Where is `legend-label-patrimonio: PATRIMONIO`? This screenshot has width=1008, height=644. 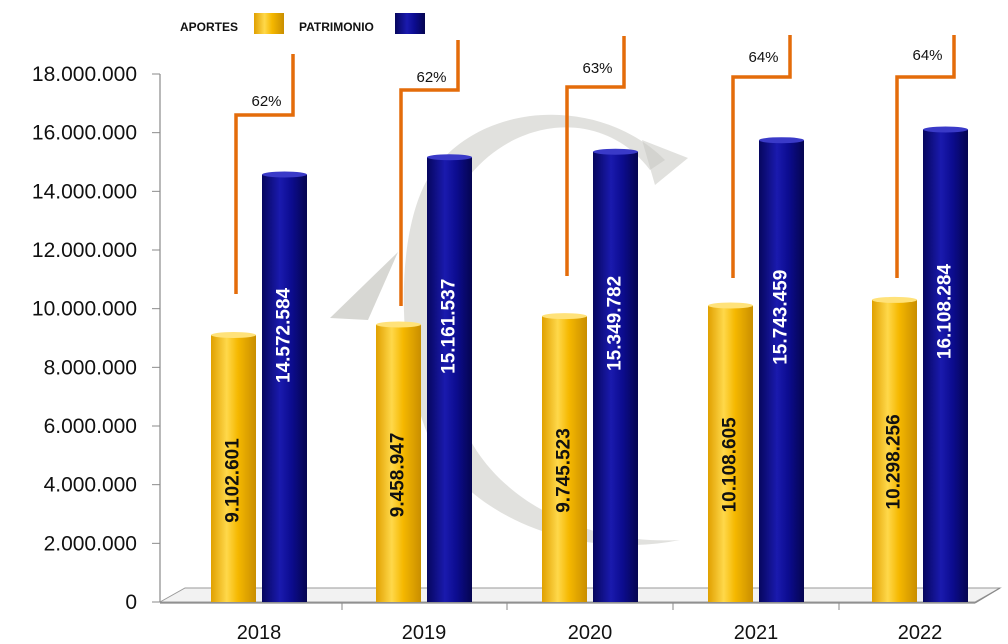
legend-label-patrimonio: PATRIMONIO is located at coordinates (336, 27).